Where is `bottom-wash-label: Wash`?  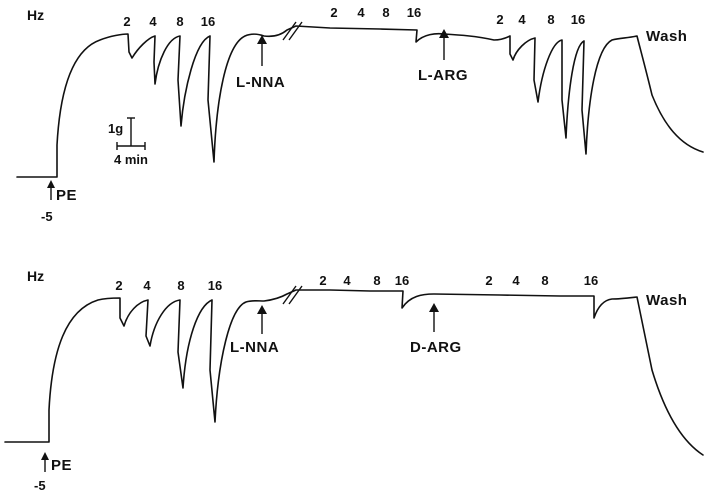 bottom-wash-label: Wash is located at coordinates (666, 300).